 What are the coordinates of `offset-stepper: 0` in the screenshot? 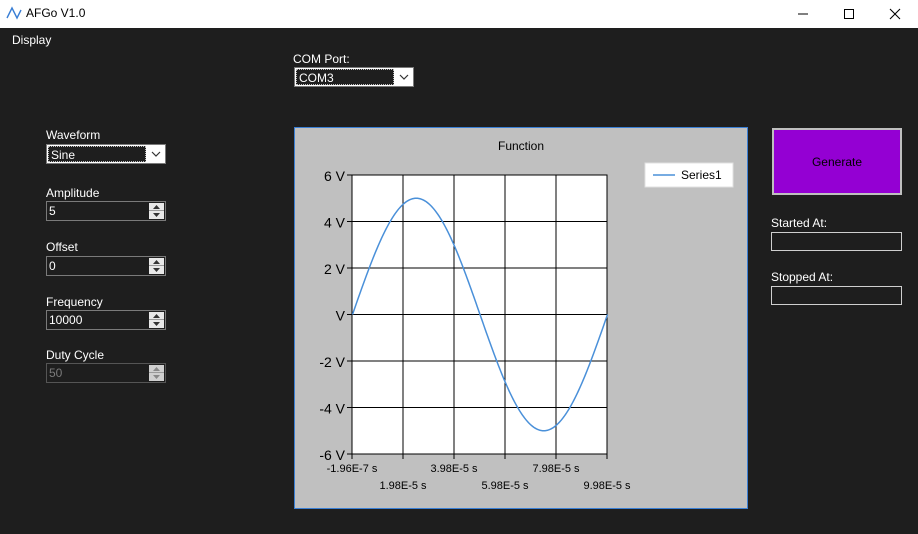 It's located at (106, 266).